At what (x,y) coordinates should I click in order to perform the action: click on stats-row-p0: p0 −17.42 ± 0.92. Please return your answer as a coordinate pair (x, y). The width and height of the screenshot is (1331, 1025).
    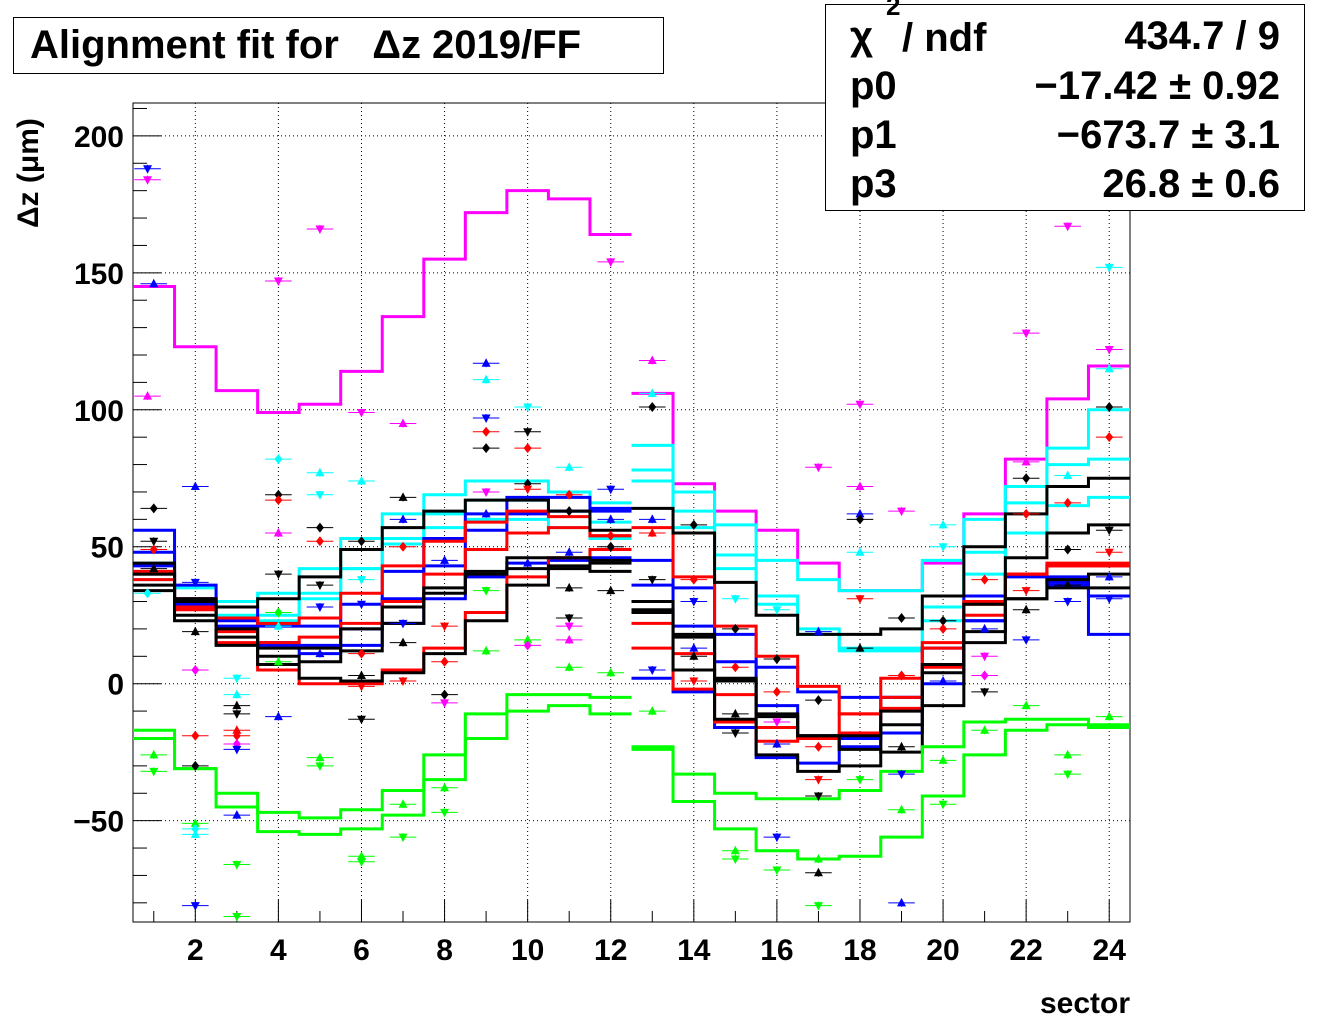
    Looking at the image, I should click on (1065, 87).